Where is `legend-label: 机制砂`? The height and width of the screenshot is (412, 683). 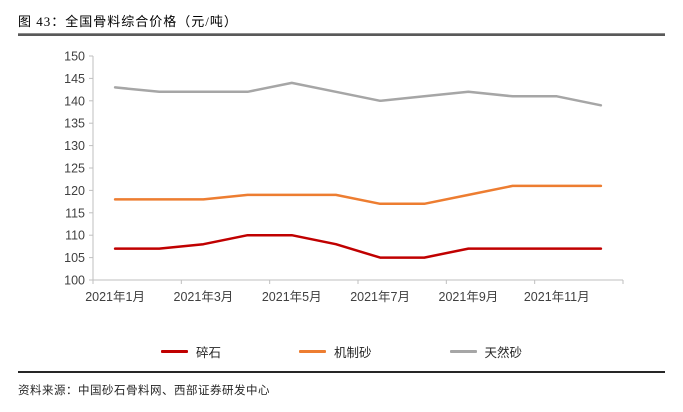 legend-label: 机制砂 is located at coordinates (352, 352).